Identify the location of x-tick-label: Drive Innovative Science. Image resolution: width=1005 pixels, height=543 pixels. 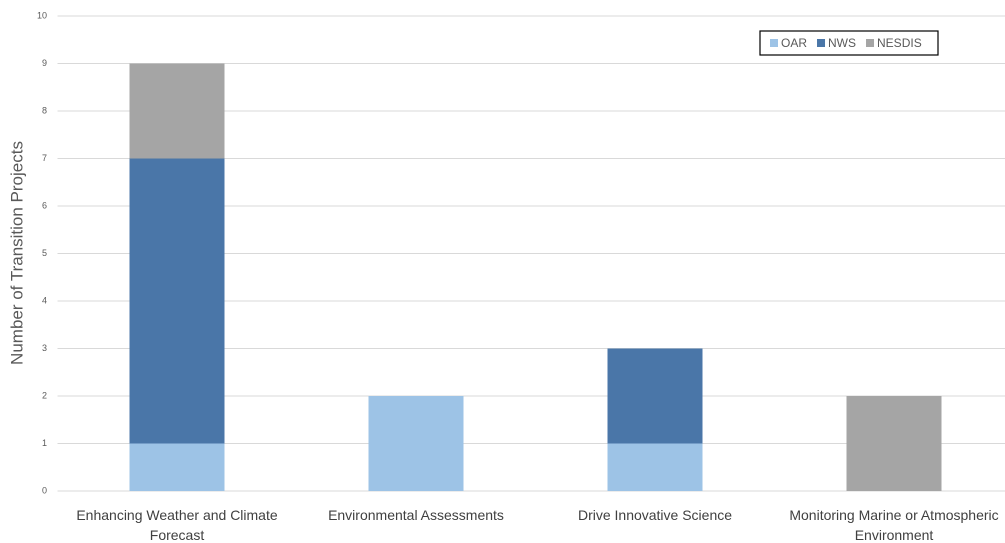
(655, 515).